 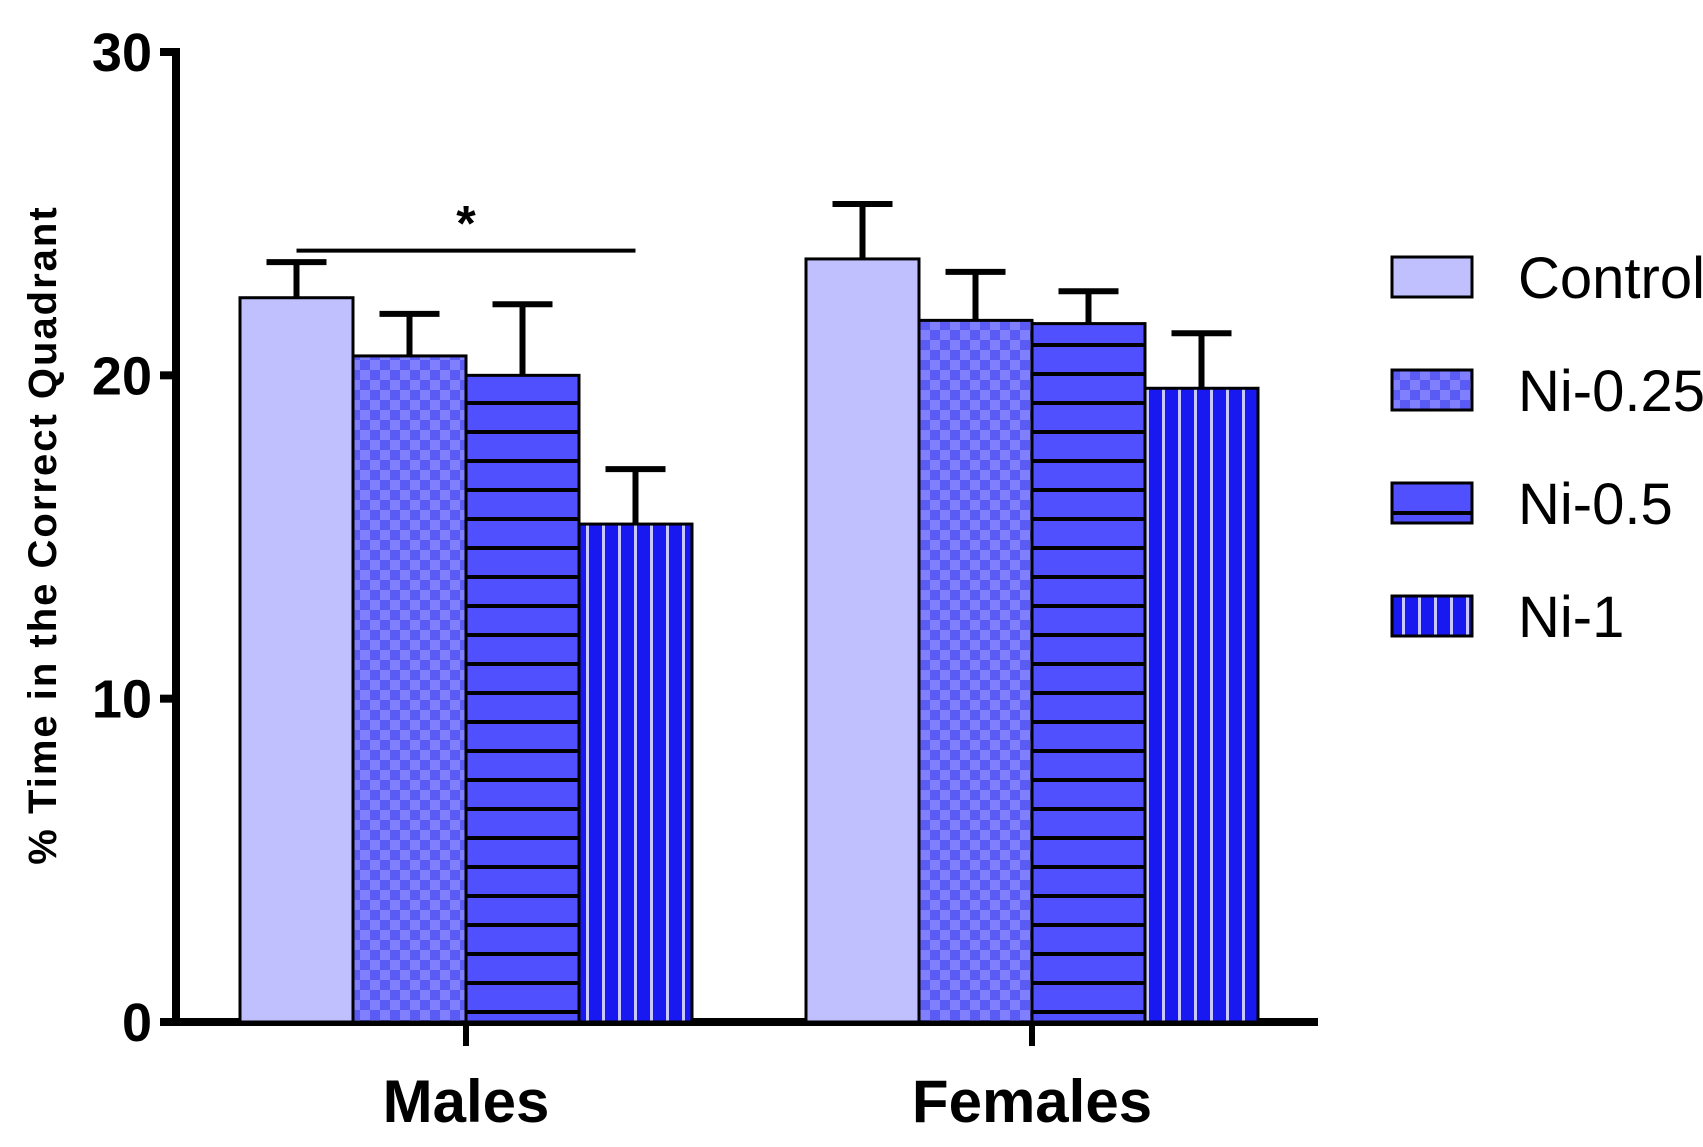 I want to click on legend-label-ni-0-5: Ni-0.5, so click(x=1595, y=504).